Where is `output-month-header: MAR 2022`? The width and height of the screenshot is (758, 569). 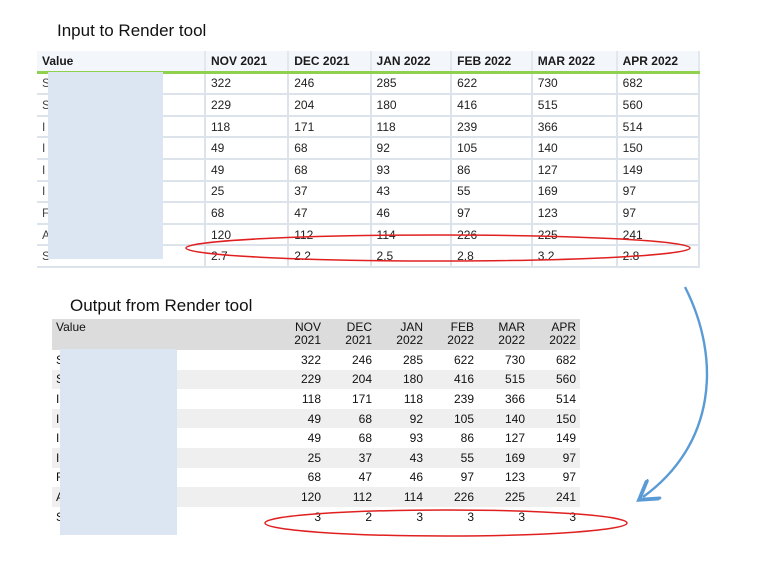 output-month-header: MAR 2022 is located at coordinates (503, 334).